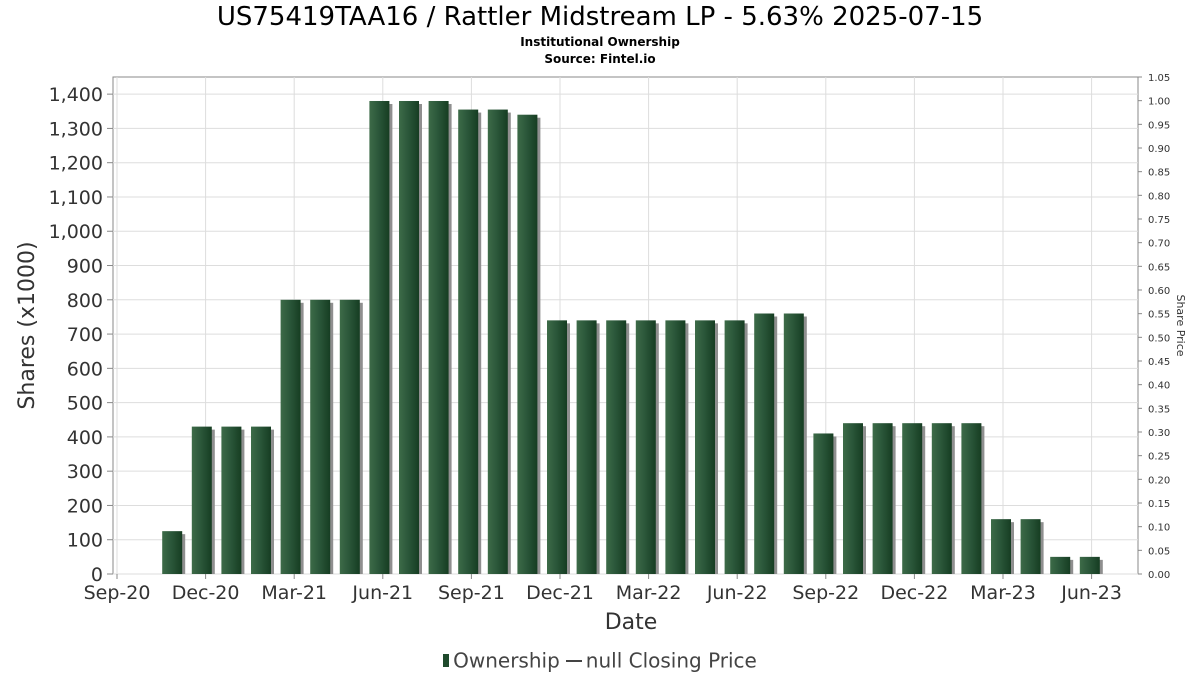  Describe the element at coordinates (825, 593) in the screenshot. I see `x-tick-label: Sep-22` at that location.